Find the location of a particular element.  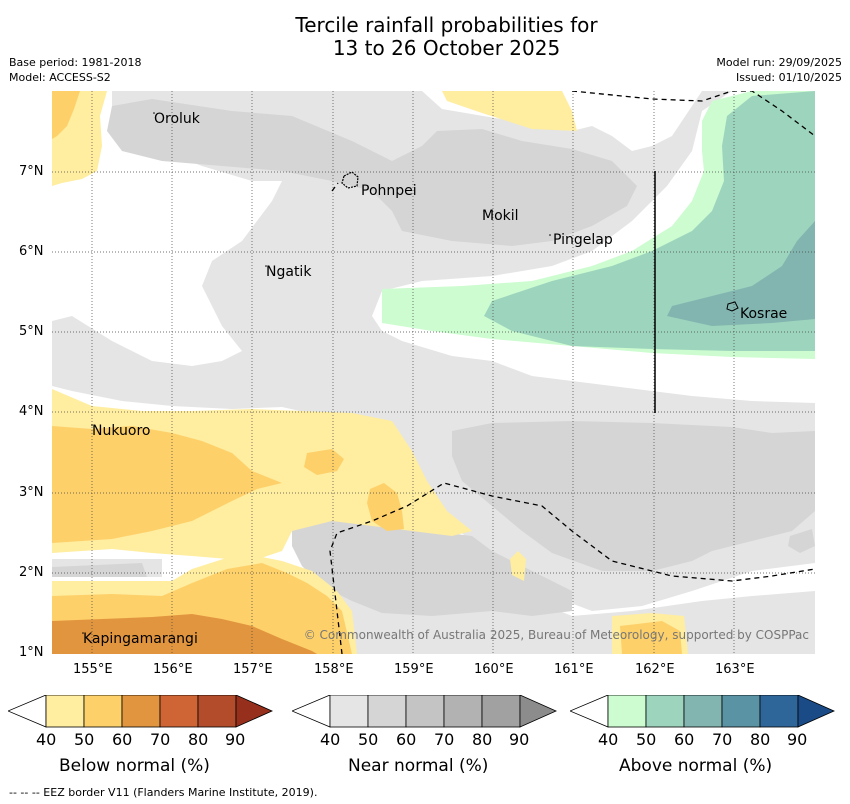

meta-left: Base period: 1981-2018 Model: ACCESS-S2 is located at coordinates (75, 70).